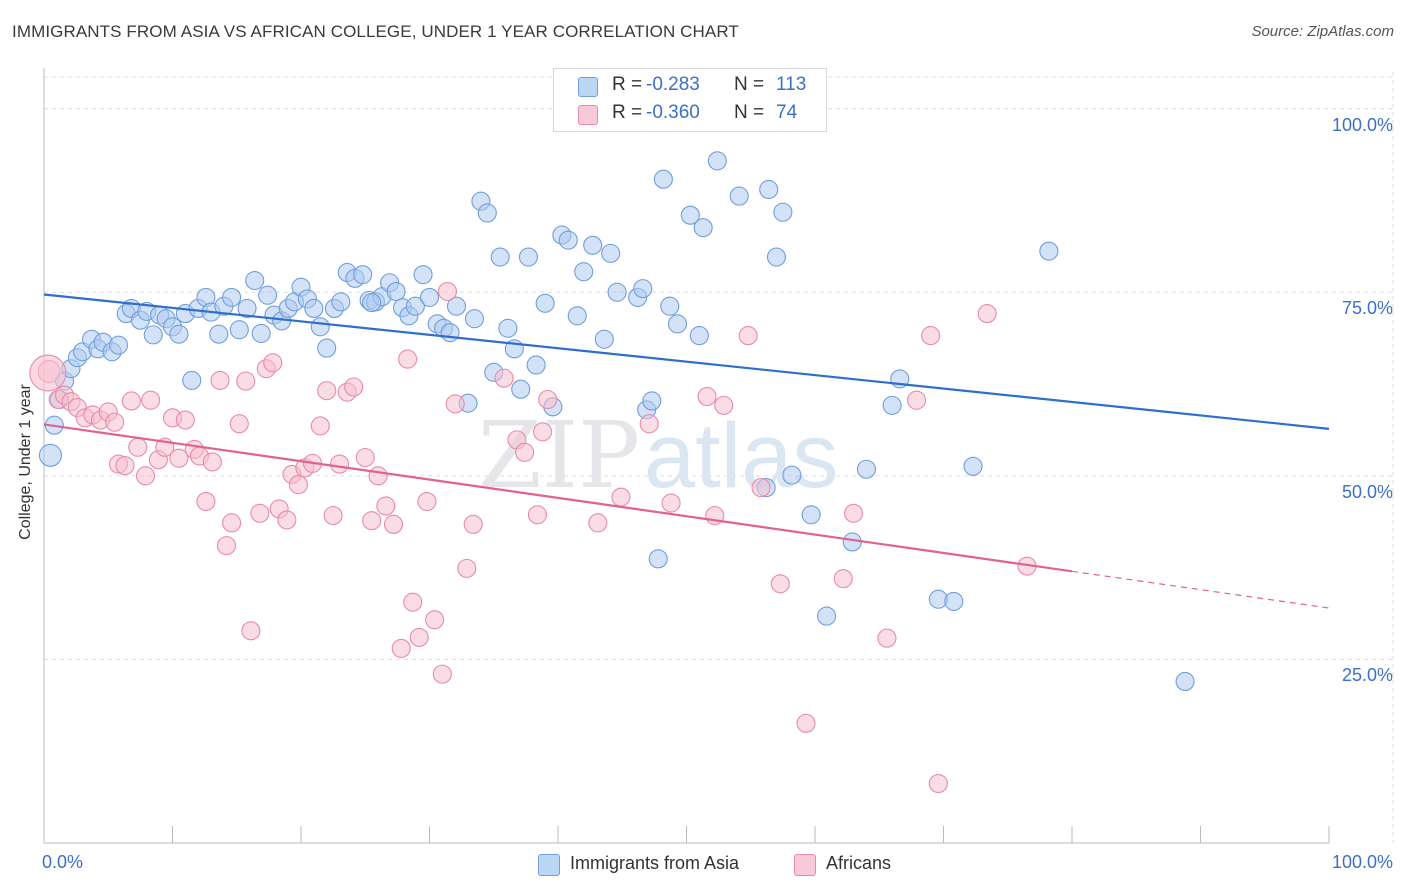 This screenshot has height=892, width=1406. Describe the element at coordinates (627, 112) in the screenshot. I see `r-label: R =` at that location.